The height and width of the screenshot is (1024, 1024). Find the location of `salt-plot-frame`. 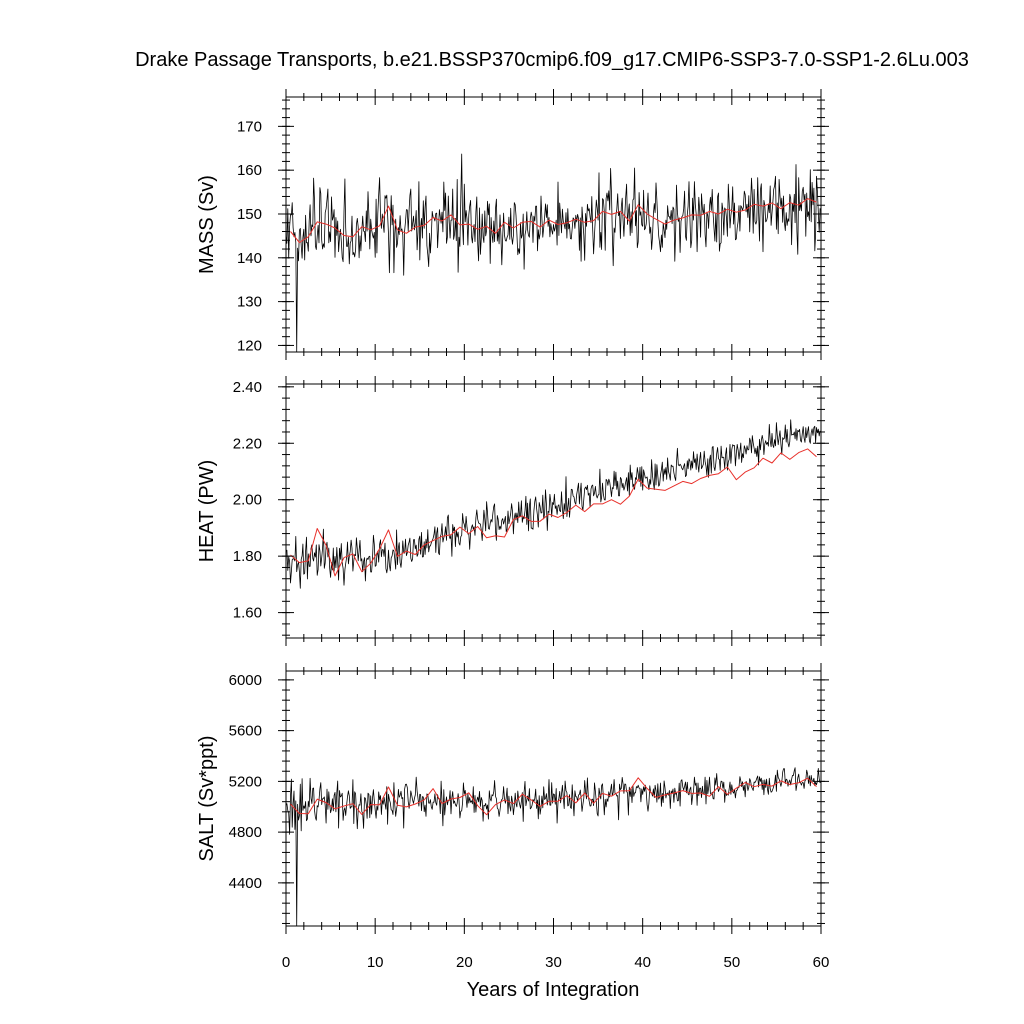

salt-plot-frame is located at coordinates (553, 798).